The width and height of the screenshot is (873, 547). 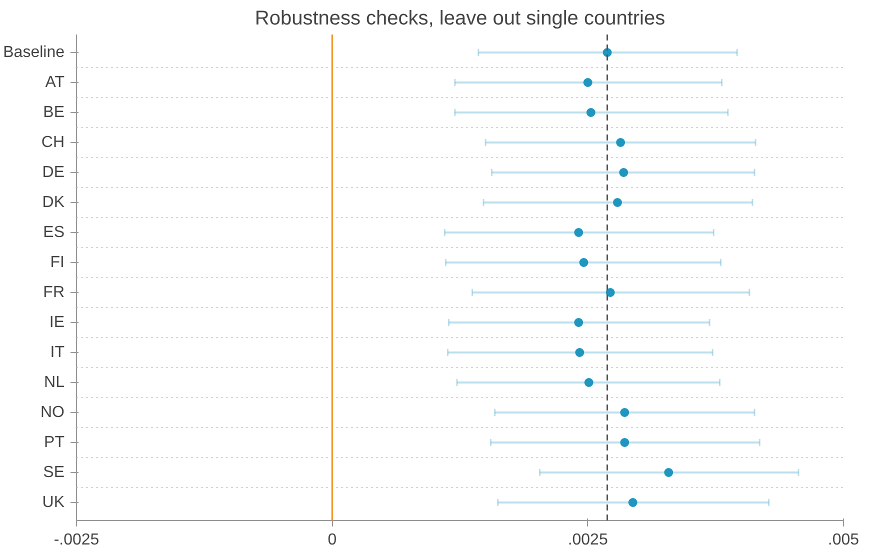 I want to click on y-tick-label: FI, so click(x=57, y=262).